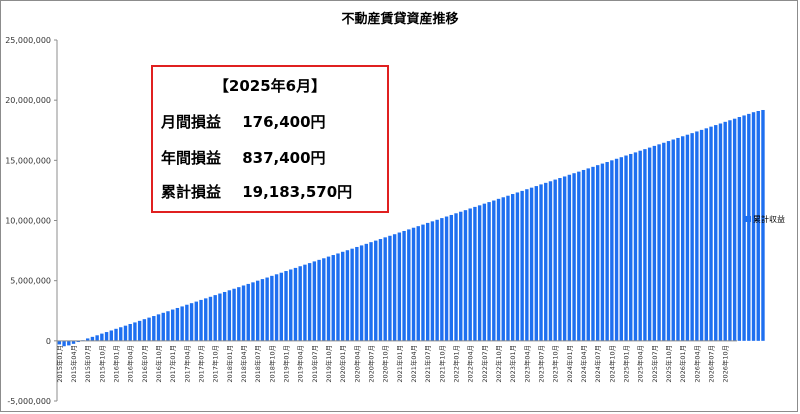 The width and height of the screenshot is (800, 414). What do you see at coordinates (243, 364) in the screenshot?
I see `x-tick-label: 2018年04月` at bounding box center [243, 364].